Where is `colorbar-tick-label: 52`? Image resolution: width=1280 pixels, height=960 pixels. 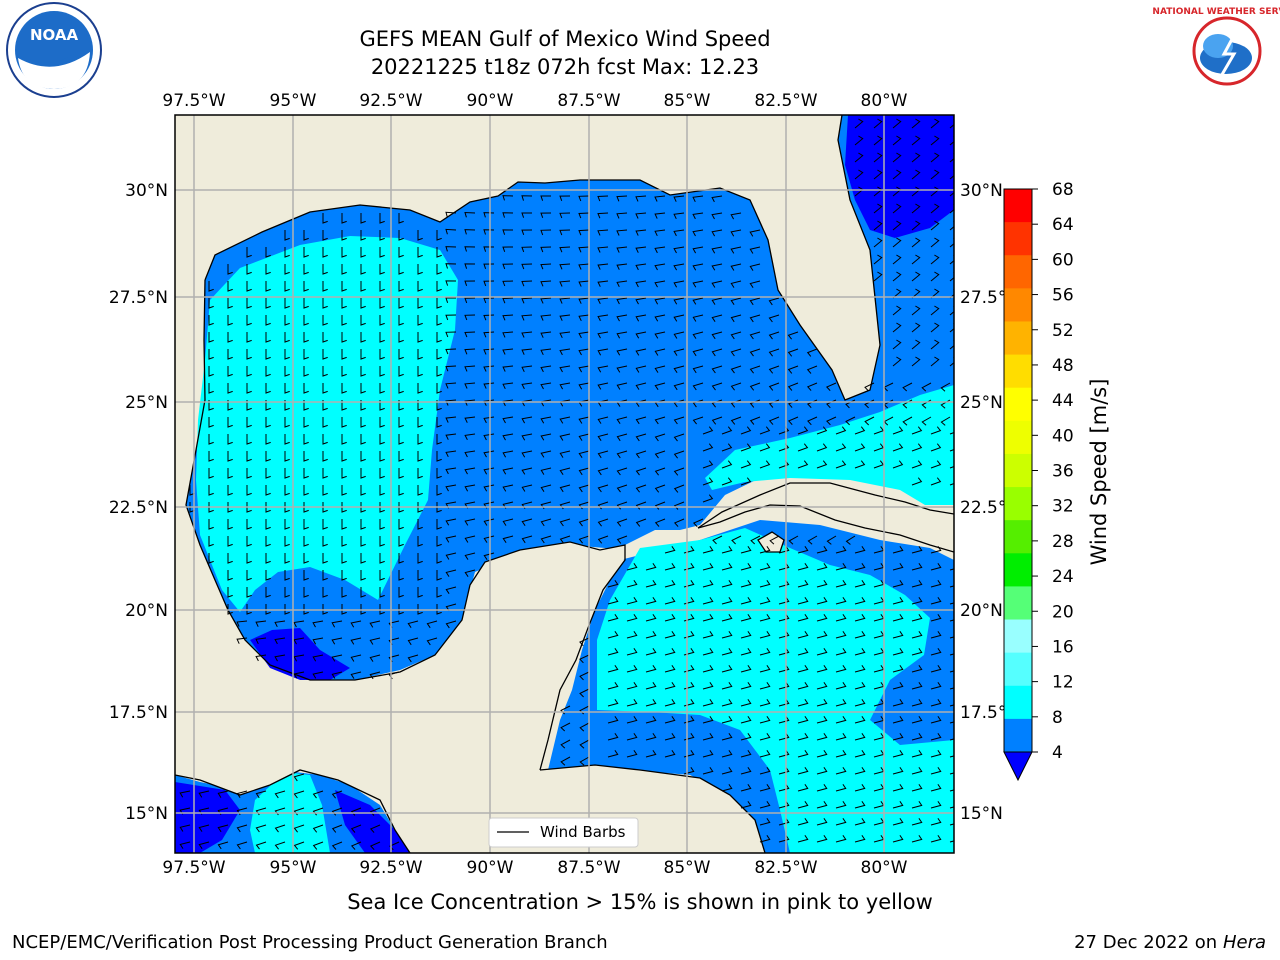 colorbar-tick-label: 52 is located at coordinates (1063, 331).